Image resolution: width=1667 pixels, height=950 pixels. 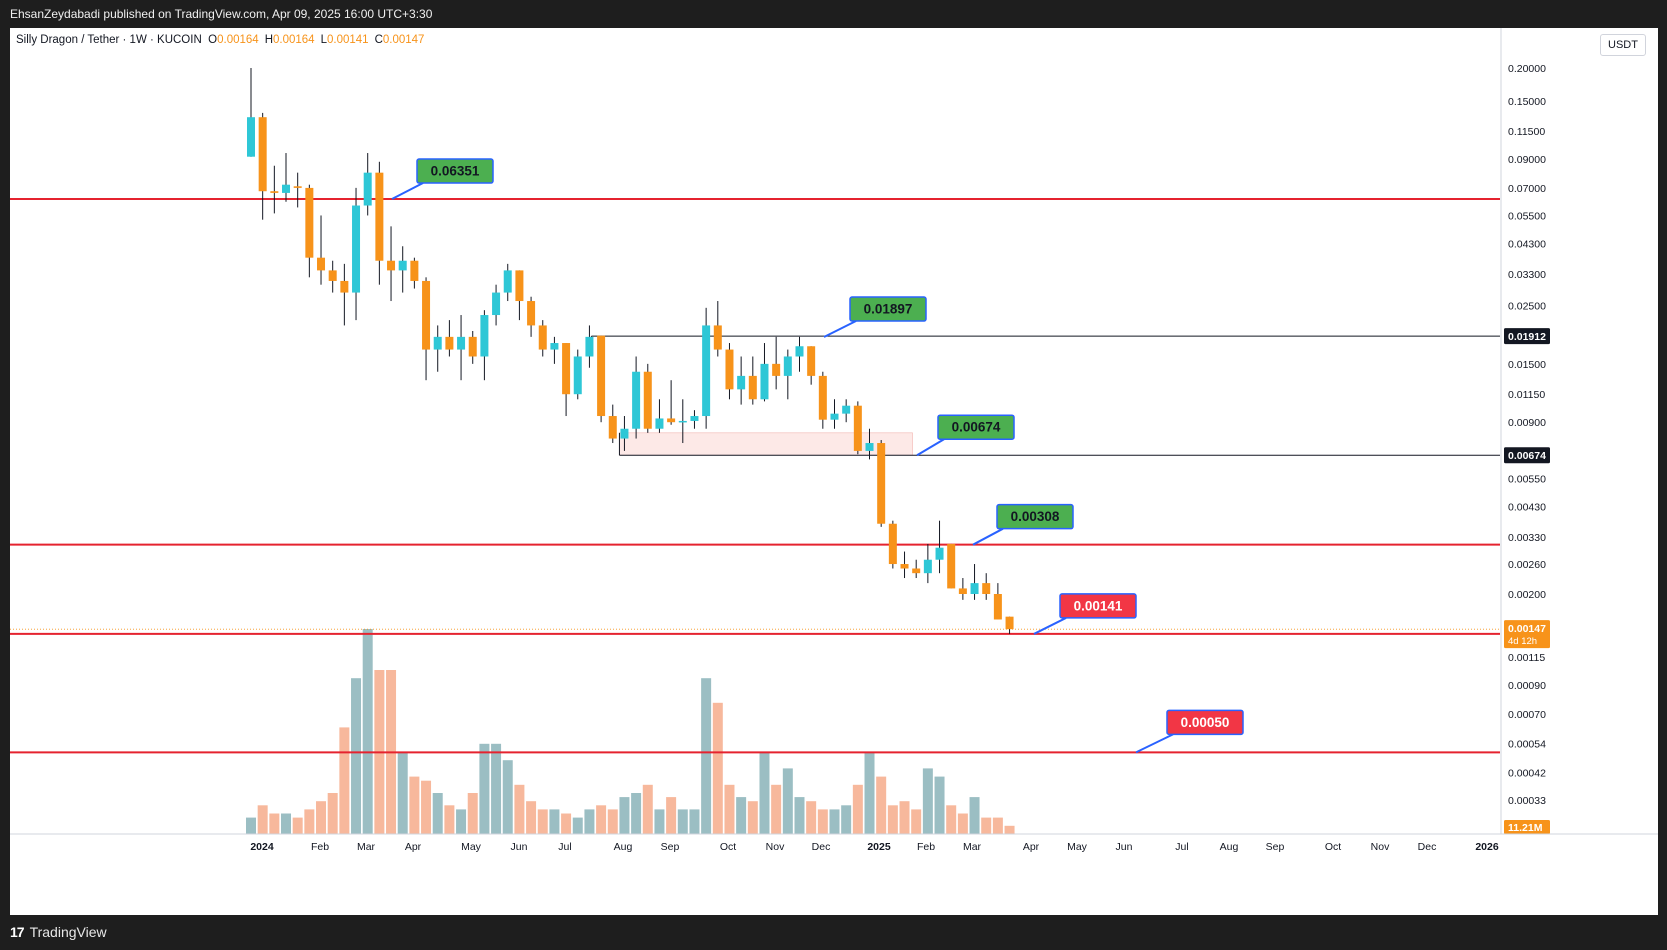 I want to click on price-axis-panel, so click(x=1579, y=471).